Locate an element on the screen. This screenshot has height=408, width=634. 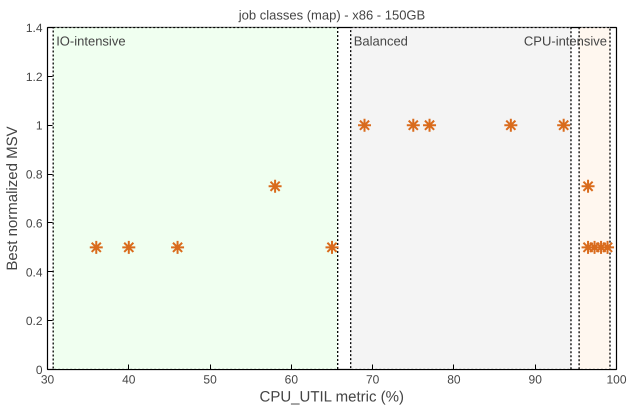
x-tick-label: 80 is located at coordinates (454, 379).